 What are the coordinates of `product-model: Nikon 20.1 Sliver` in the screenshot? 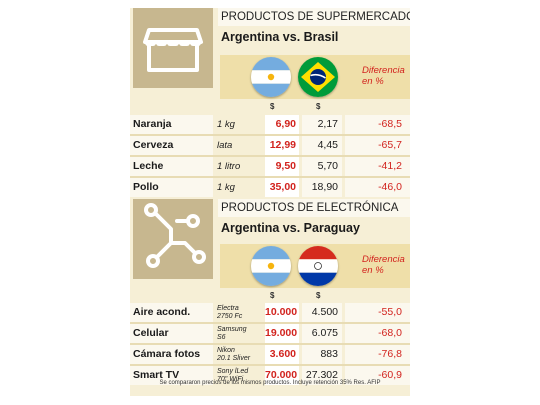 It's located at (239, 354).